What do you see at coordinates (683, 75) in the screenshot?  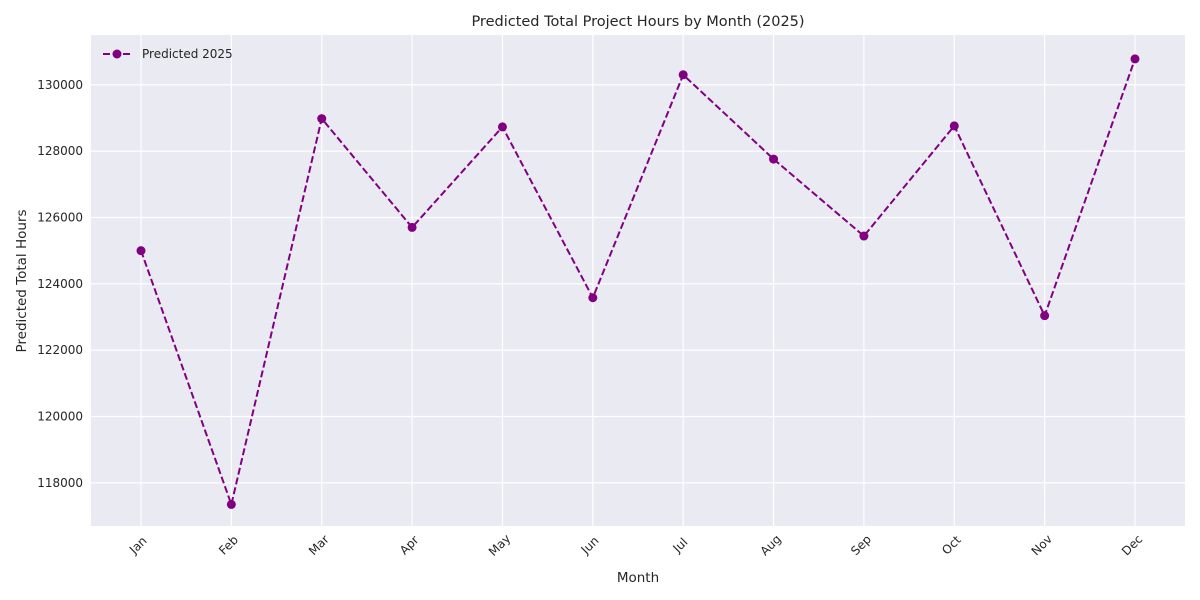 I see `data-point-jul` at bounding box center [683, 75].